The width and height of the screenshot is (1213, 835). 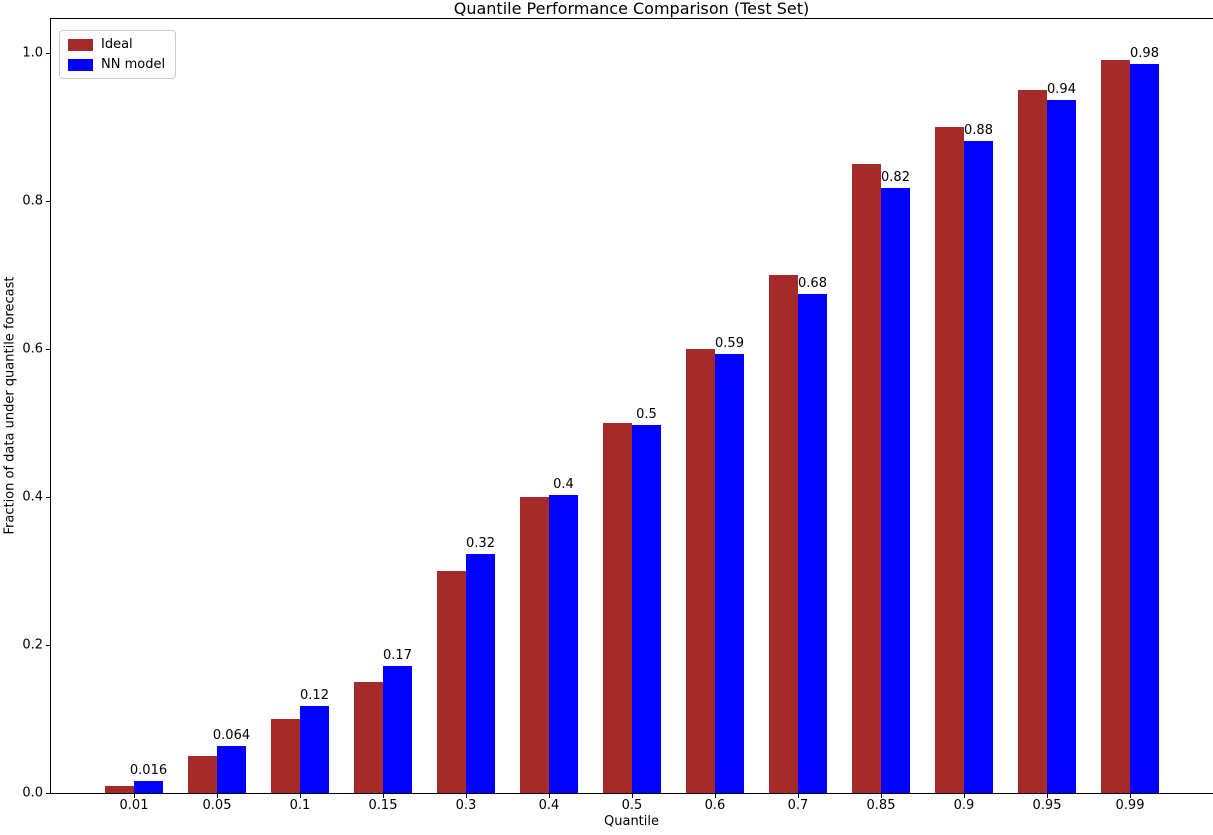 What do you see at coordinates (32, 793) in the screenshot?
I see `y-tick-label: 0.0` at bounding box center [32, 793].